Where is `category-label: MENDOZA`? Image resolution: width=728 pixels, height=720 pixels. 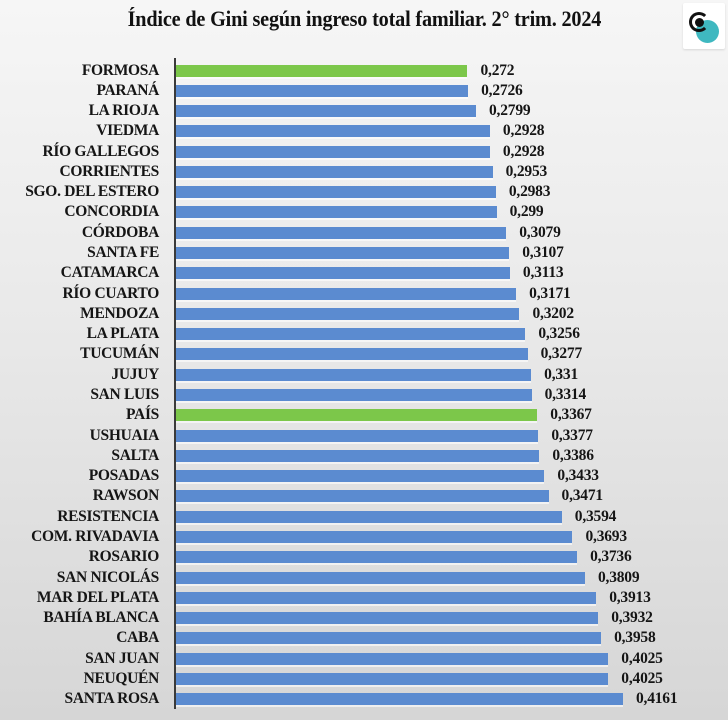 category-label: MENDOZA is located at coordinates (119, 313).